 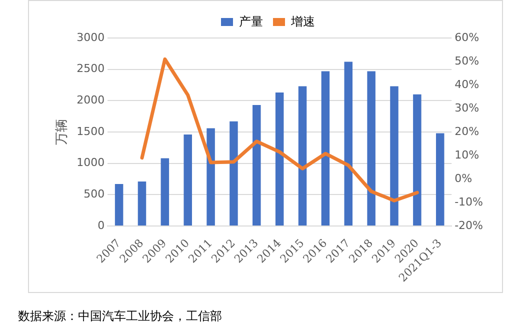 What do you see at coordinates (467, 61) in the screenshot?
I see `y2-tick-label: 50%` at bounding box center [467, 61].